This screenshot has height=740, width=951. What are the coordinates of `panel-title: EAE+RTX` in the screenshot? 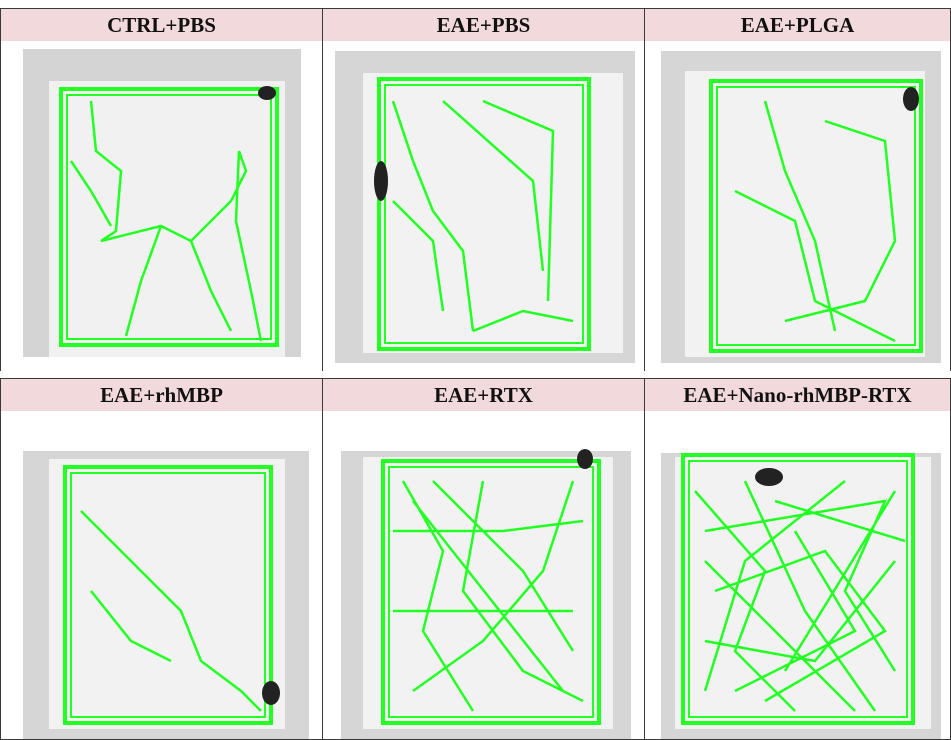 It's located at (483, 395).